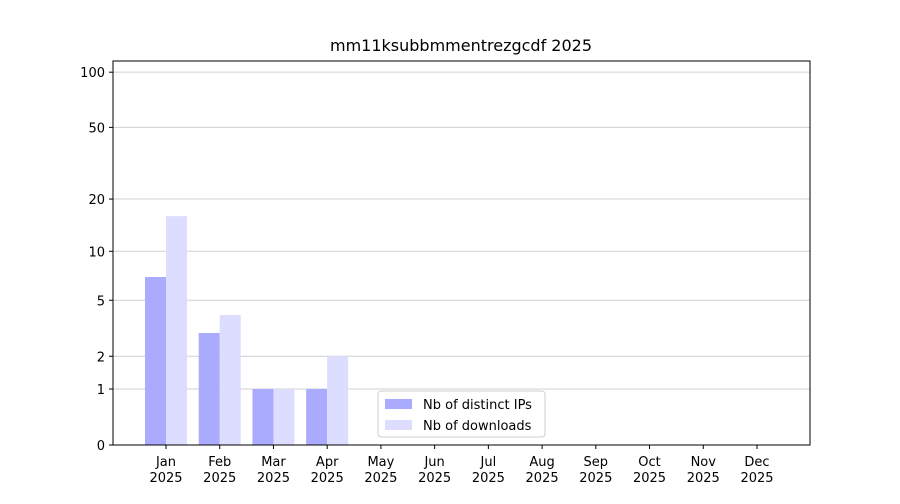 This screenshot has width=900, height=504. Describe the element at coordinates (488, 470) in the screenshot. I see `x-tick-label: Jul 2025` at that location.